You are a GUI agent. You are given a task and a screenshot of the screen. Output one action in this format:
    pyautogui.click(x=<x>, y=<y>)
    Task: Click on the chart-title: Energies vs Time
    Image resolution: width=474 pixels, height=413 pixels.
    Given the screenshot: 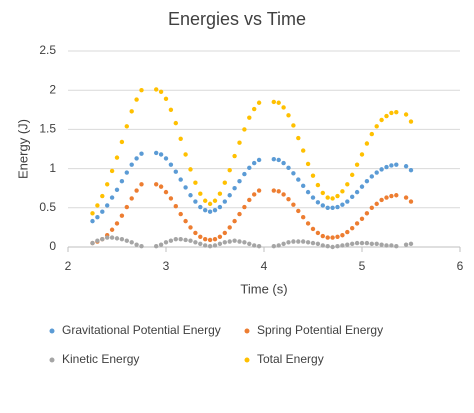 What is the action you would take?
    pyautogui.click(x=237, y=19)
    